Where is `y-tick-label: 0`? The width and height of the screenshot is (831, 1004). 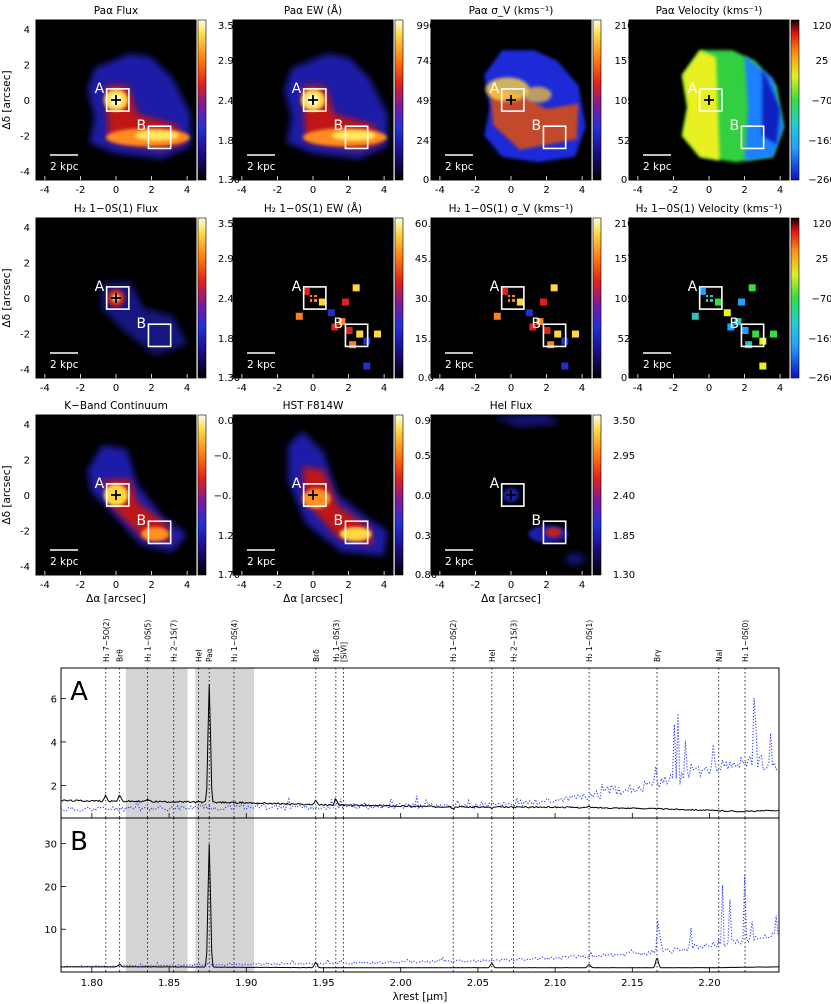 y-tick-label: 0 is located at coordinates (27, 299).